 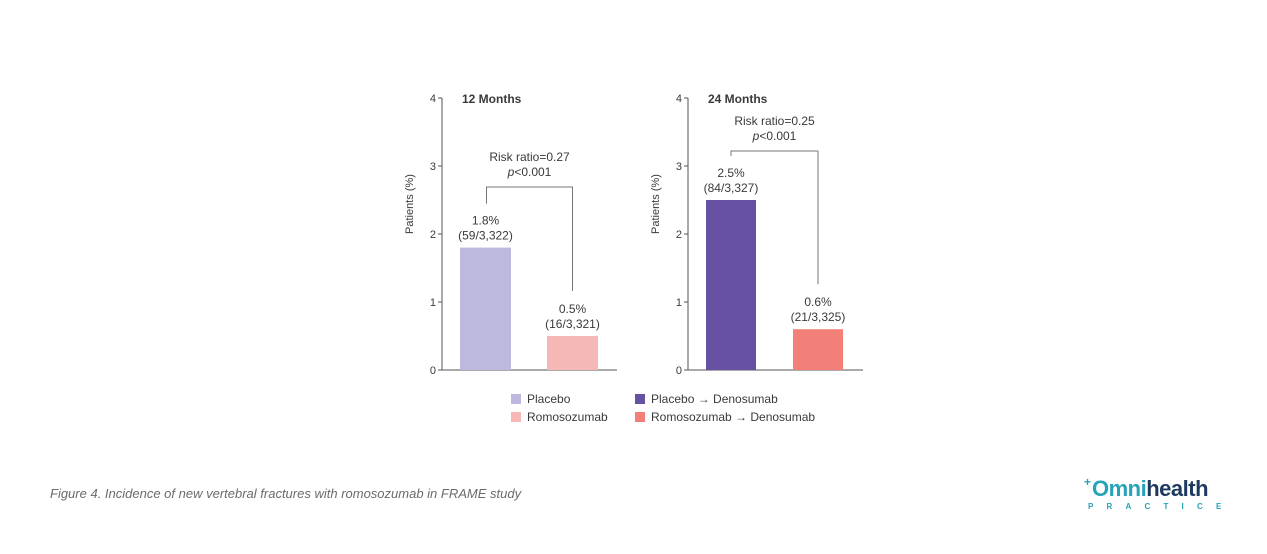 I want to click on panel-title: 24 Months, so click(x=738, y=99).